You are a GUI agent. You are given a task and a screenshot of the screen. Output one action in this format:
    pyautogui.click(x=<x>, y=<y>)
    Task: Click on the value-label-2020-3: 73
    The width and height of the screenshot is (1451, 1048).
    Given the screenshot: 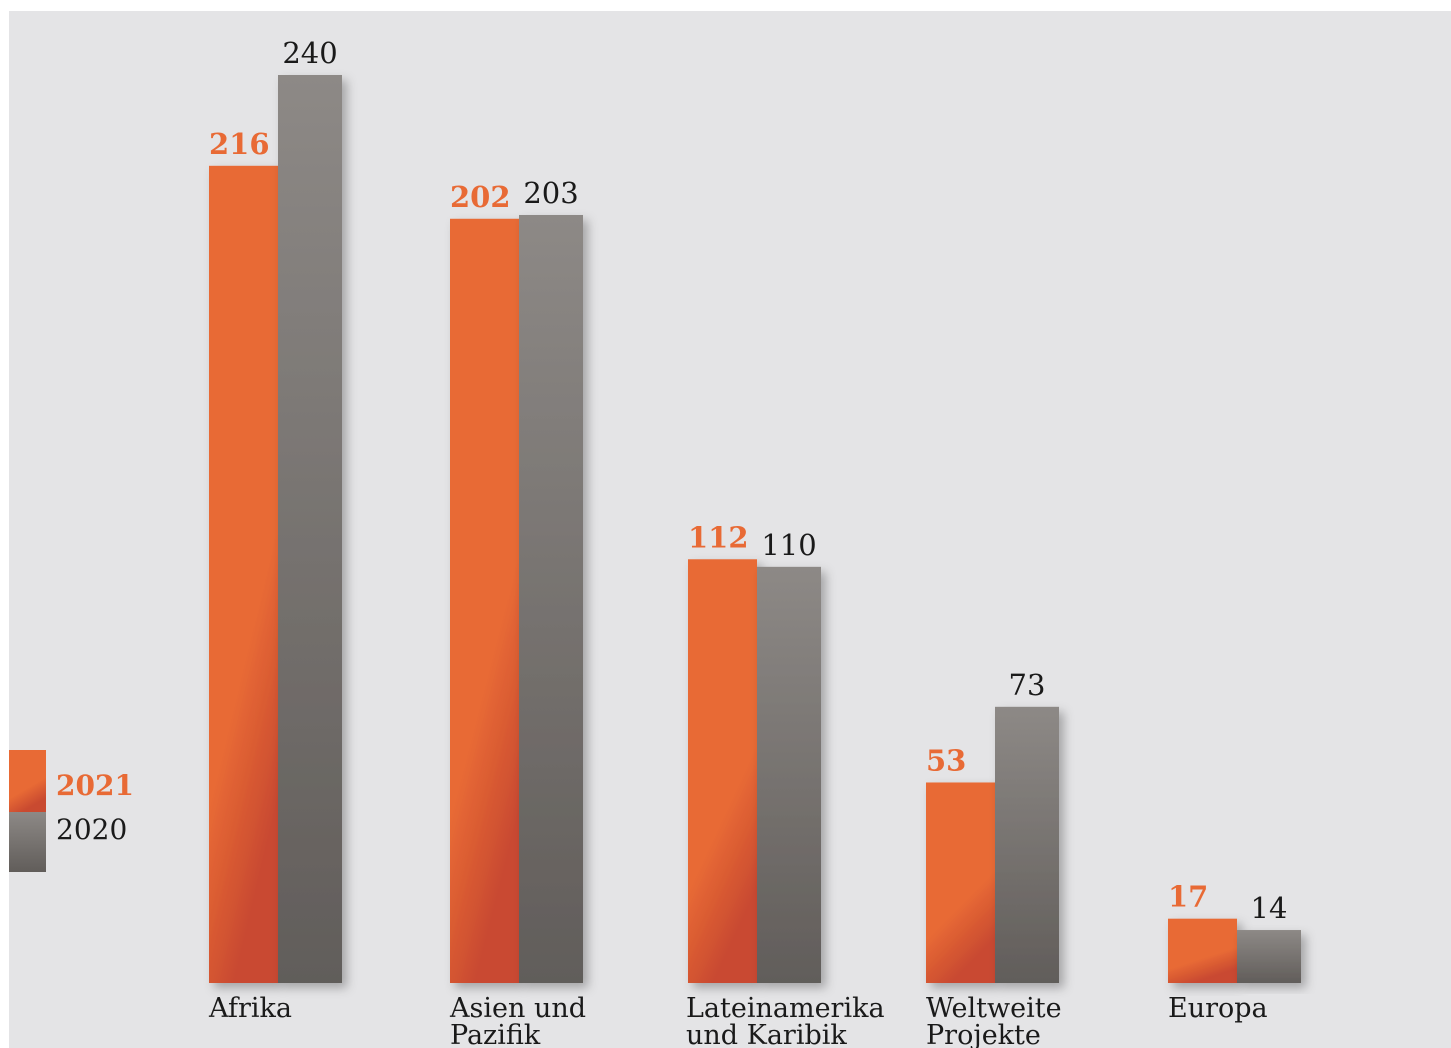 What is the action you would take?
    pyautogui.click(x=1027, y=685)
    